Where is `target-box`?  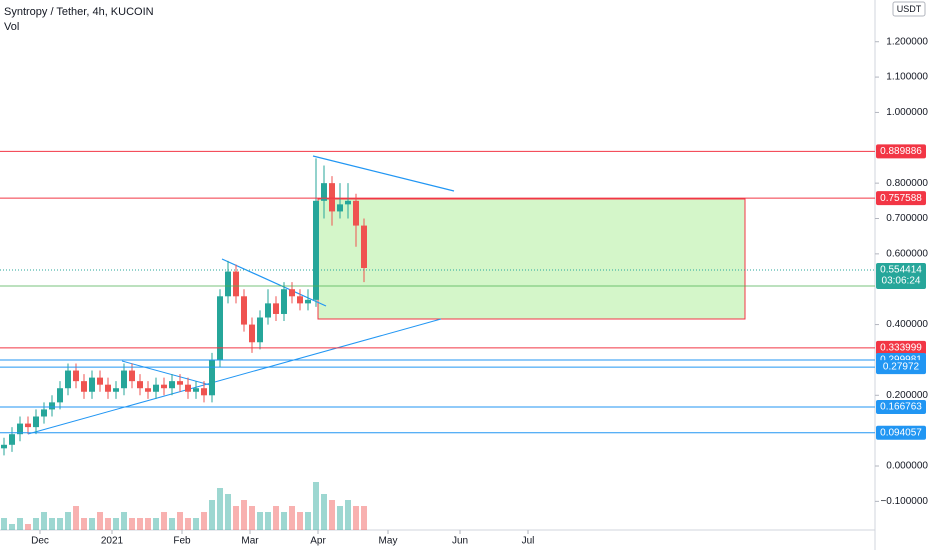 target-box is located at coordinates (531, 259).